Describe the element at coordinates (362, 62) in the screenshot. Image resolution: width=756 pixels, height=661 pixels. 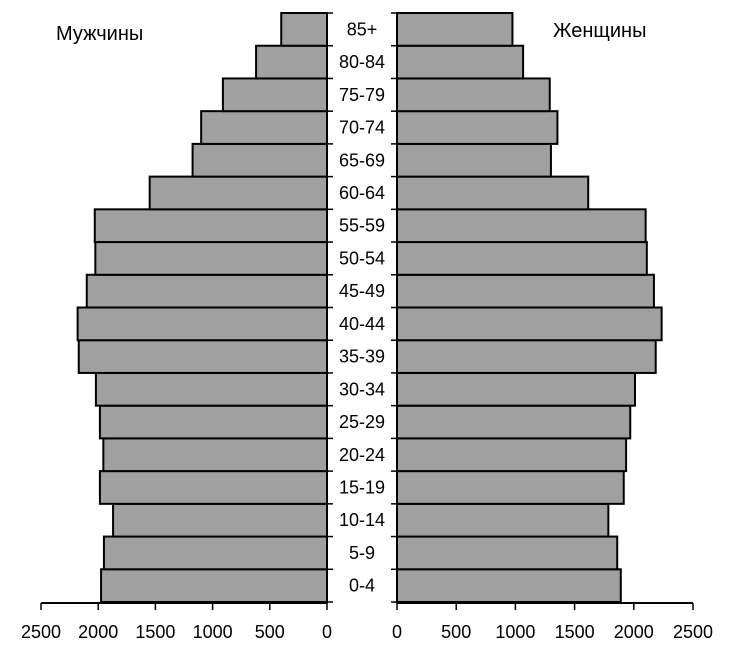
I see `age-group-label: 80-84` at that location.